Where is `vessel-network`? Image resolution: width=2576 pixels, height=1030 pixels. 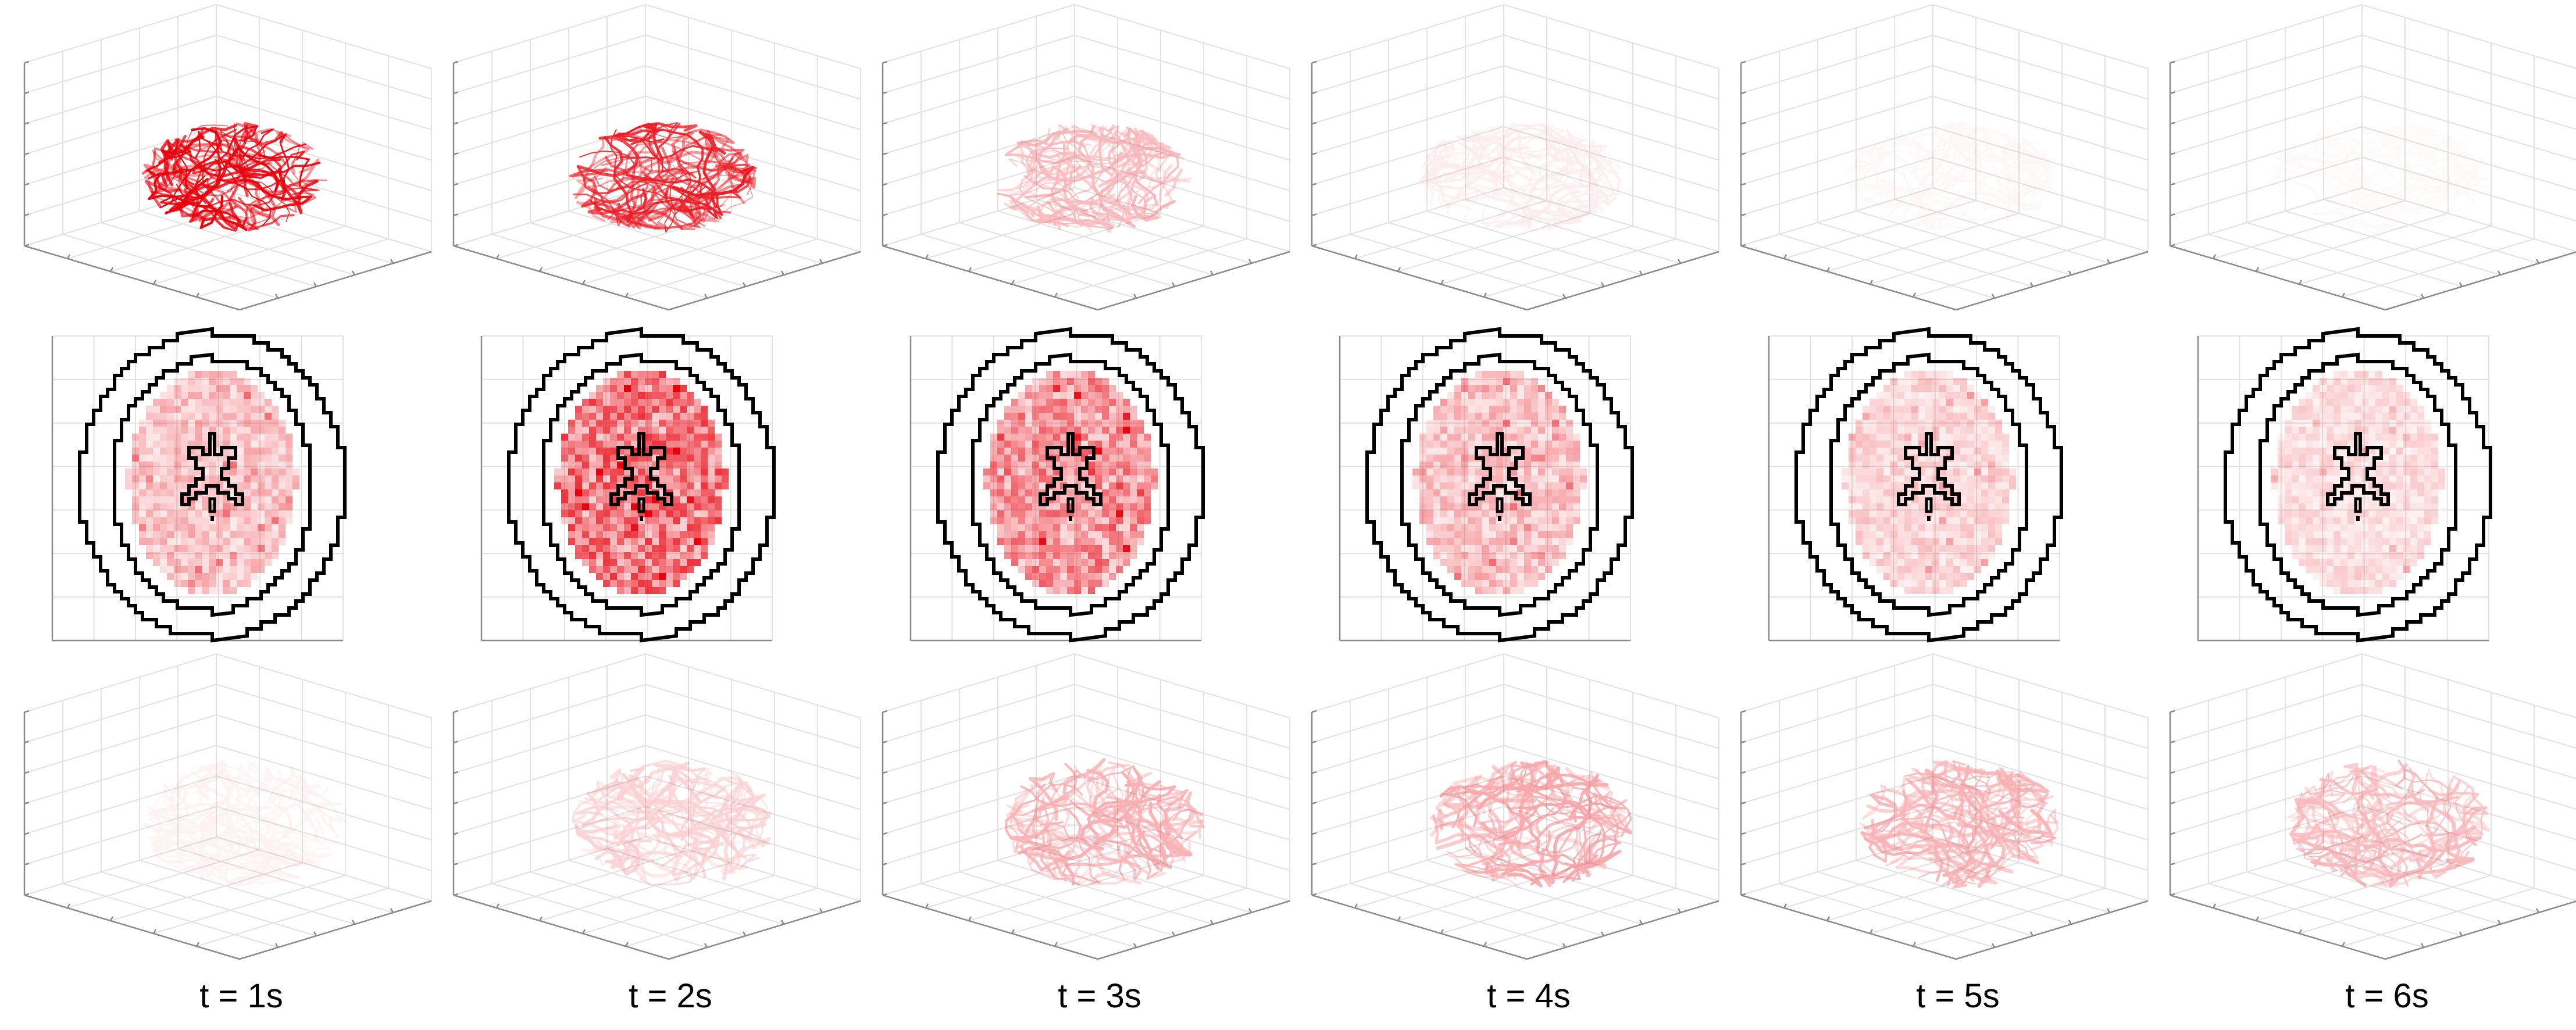 vessel-network is located at coordinates (235, 177).